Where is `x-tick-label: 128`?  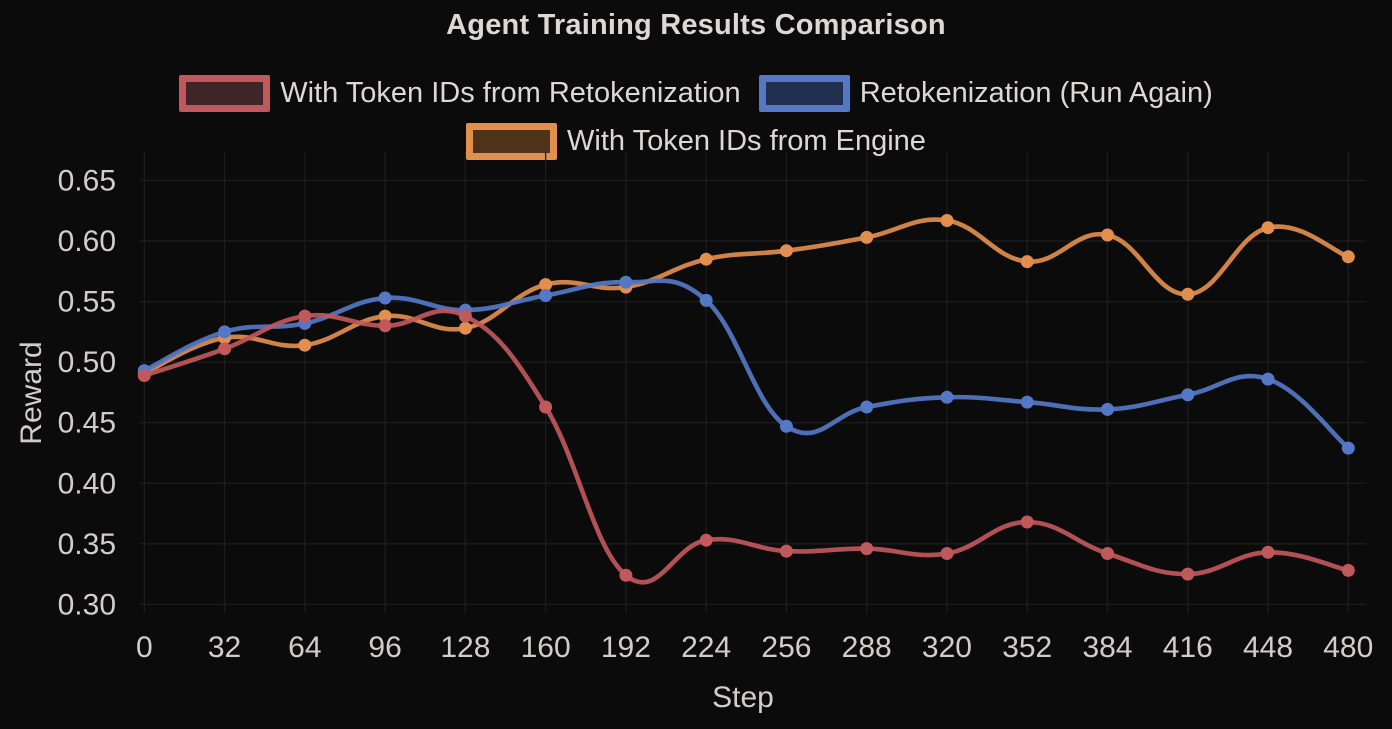 x-tick-label: 128 is located at coordinates (465, 647).